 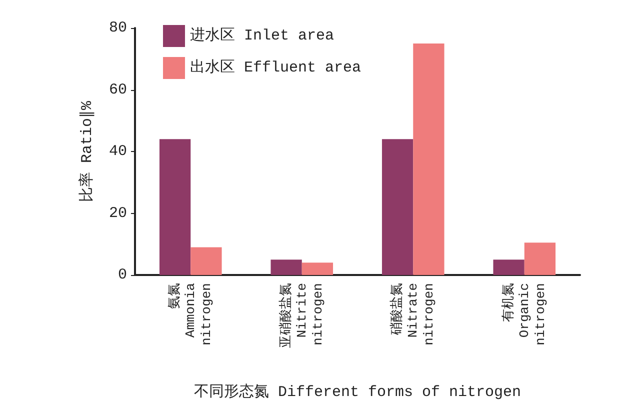 I want to click on legend-label: 进水区 Inlet area, so click(x=262, y=35).